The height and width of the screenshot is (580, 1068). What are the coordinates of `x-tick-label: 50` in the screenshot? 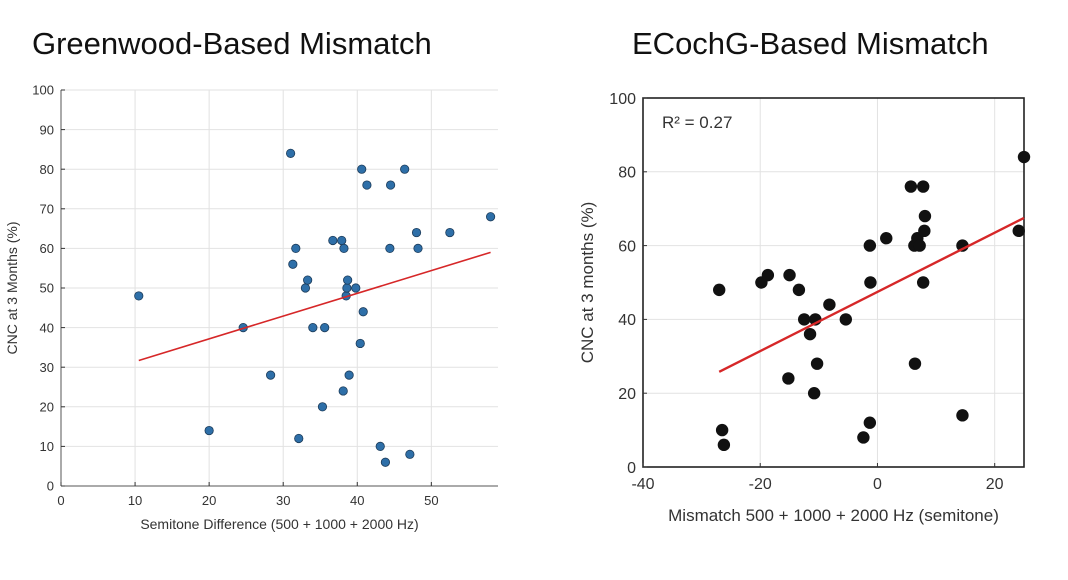 It's located at (431, 500).